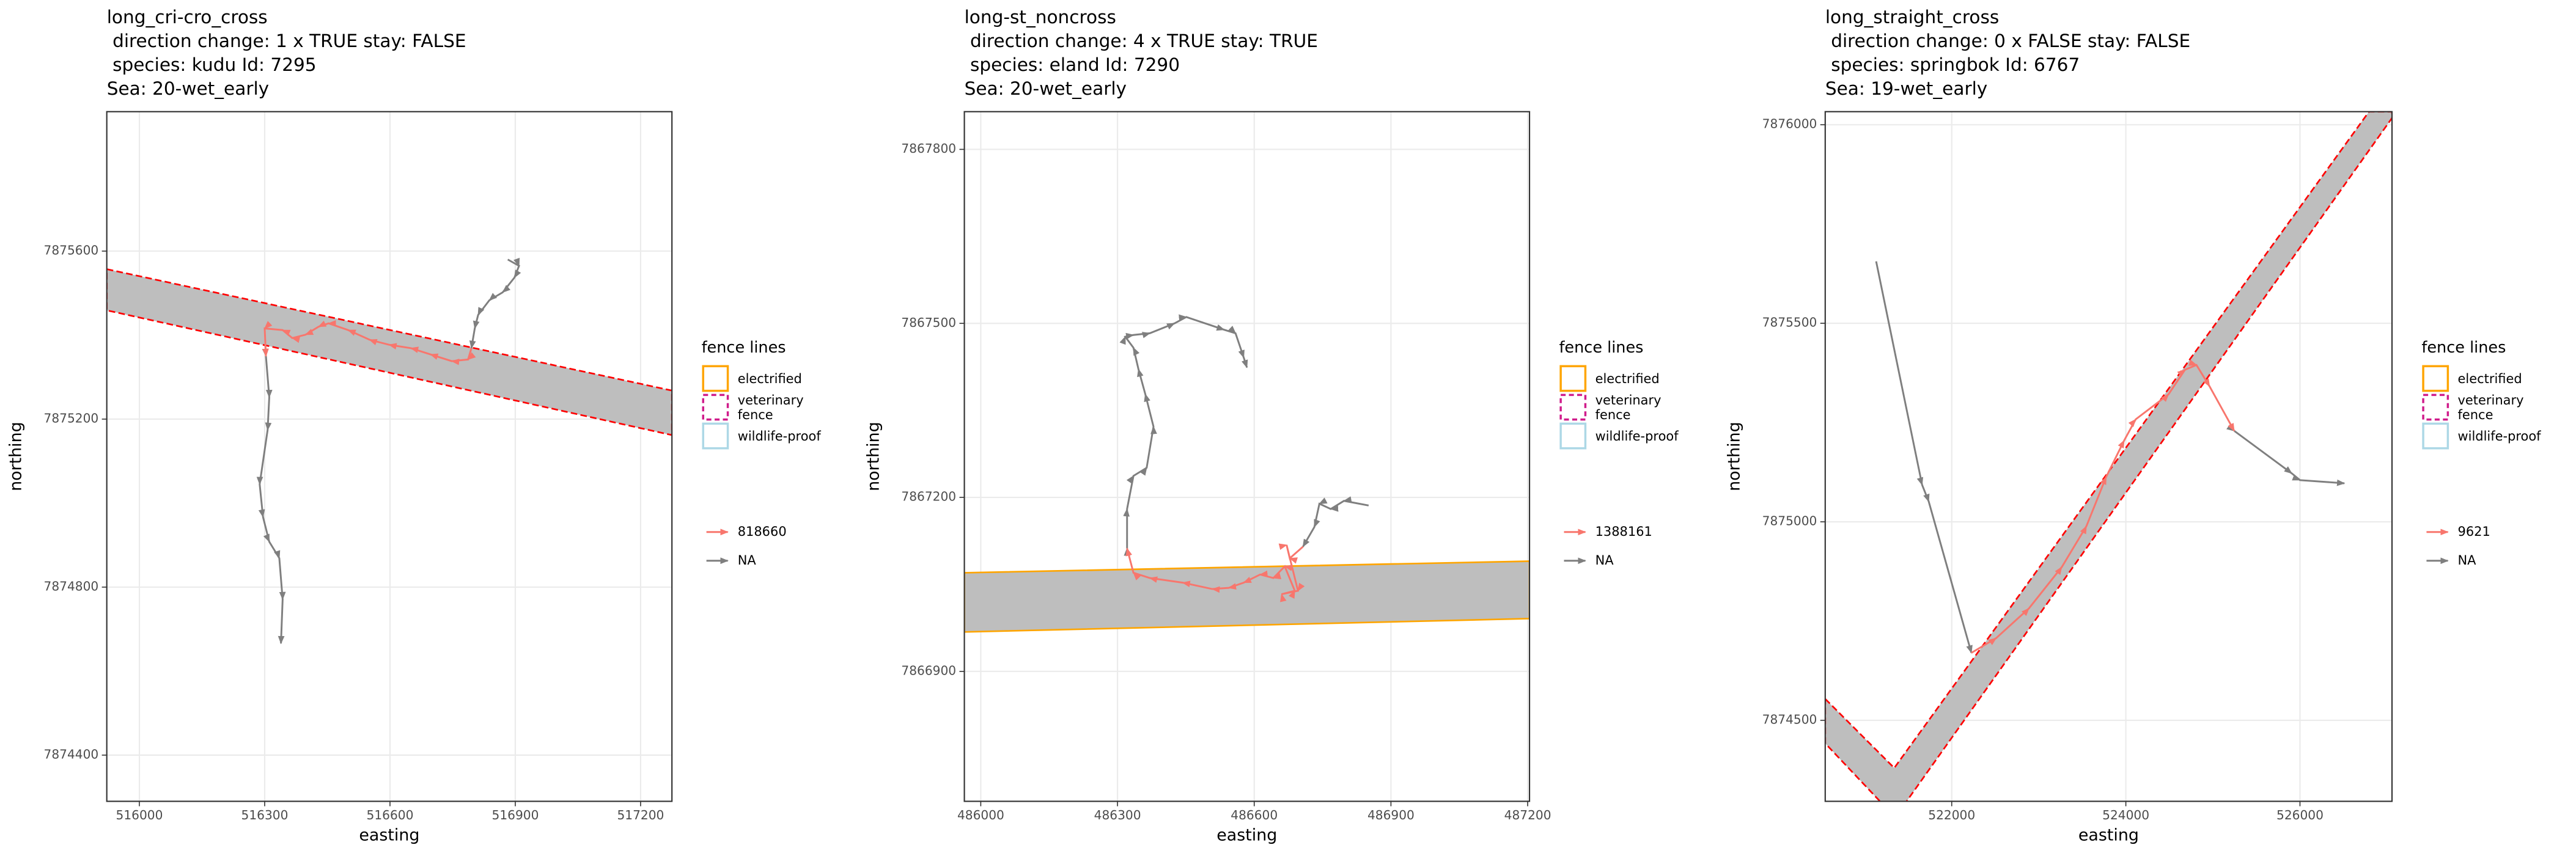 The width and height of the screenshot is (2576, 856). I want to click on y-tick-label: 7874500, so click(1790, 719).